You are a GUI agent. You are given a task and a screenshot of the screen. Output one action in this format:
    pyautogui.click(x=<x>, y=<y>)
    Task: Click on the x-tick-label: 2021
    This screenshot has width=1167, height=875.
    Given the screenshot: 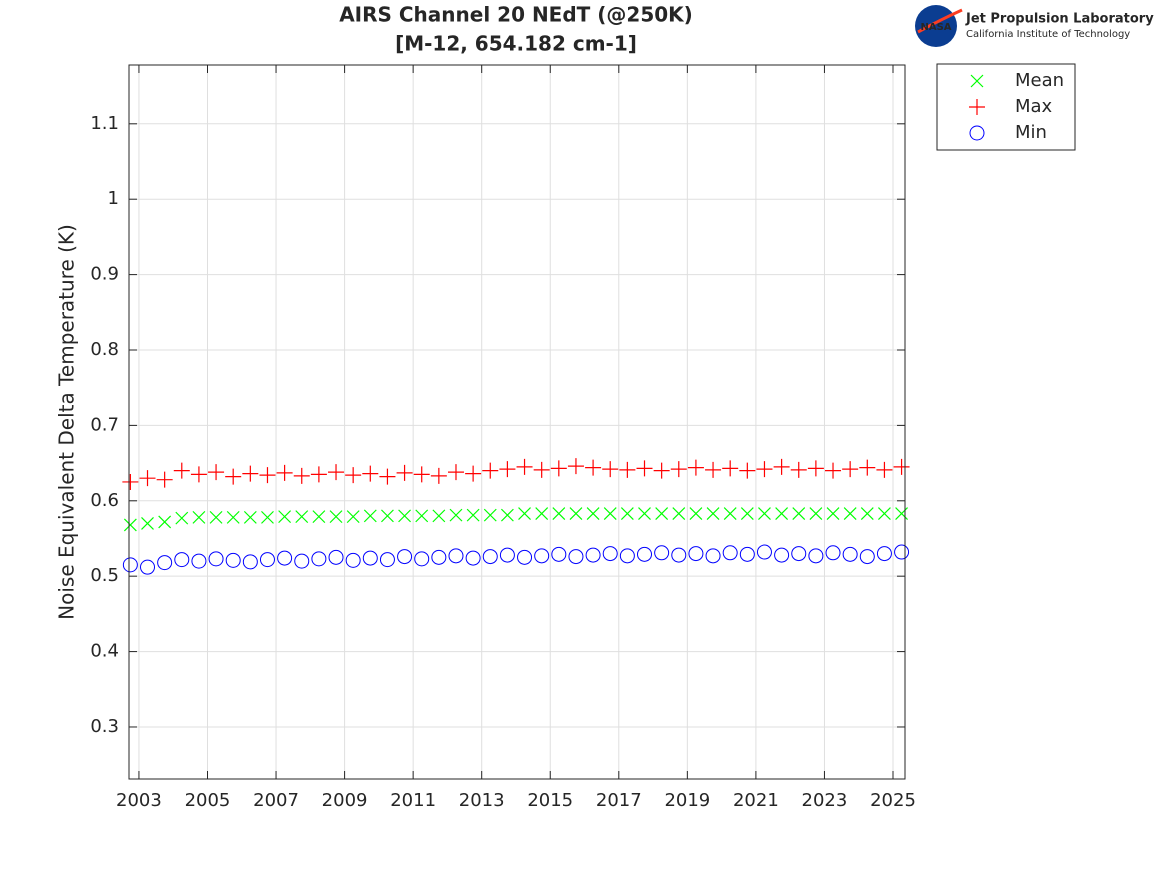 What is the action you would take?
    pyautogui.click(x=756, y=800)
    